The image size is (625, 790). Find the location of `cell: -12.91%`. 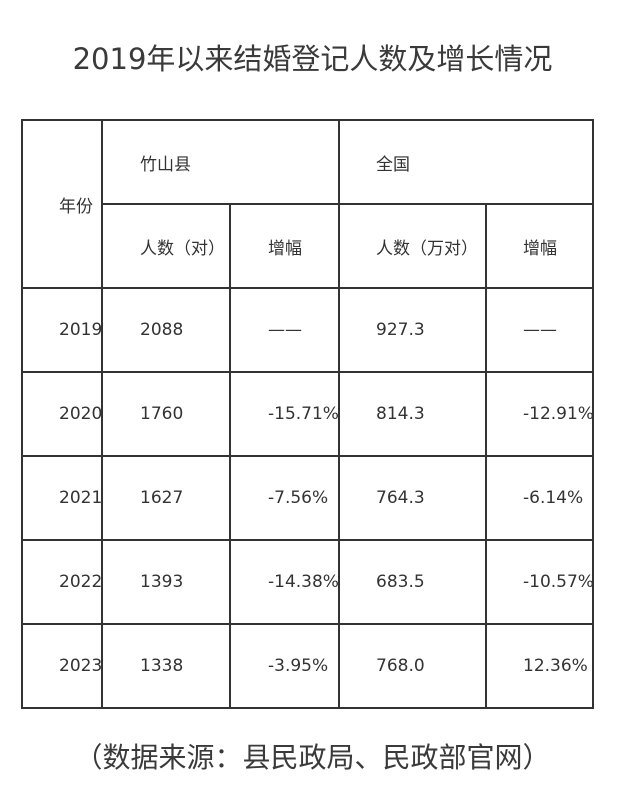

cell: -12.91% is located at coordinates (539, 414).